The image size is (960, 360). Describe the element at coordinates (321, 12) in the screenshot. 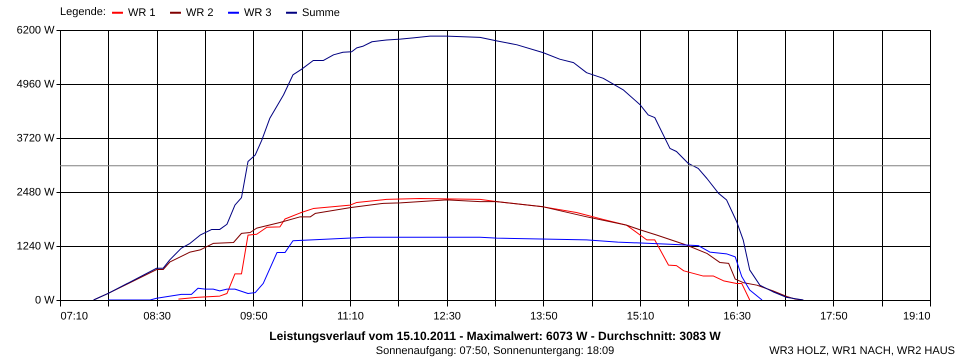

I see `legend-label: Summe` at that location.